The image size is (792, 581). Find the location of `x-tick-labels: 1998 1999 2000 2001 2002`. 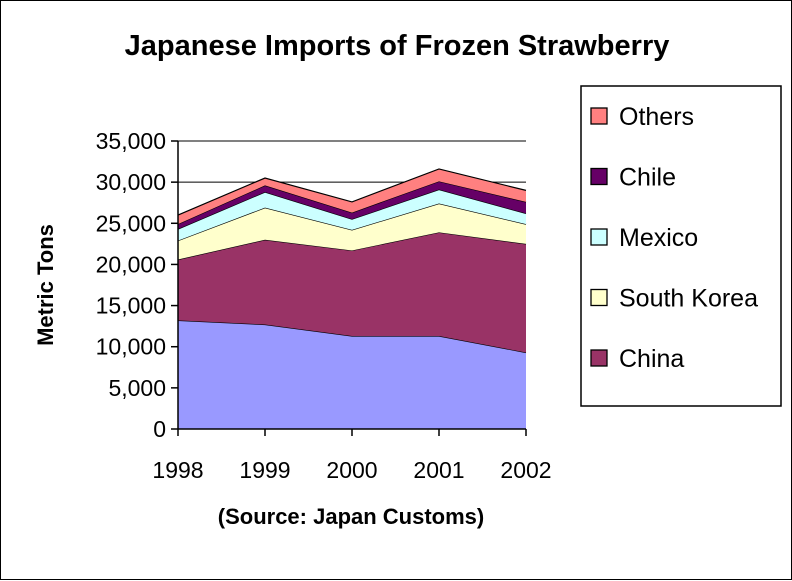

x-tick-labels: 1998 1999 2000 2001 2002 is located at coordinates (352, 456).